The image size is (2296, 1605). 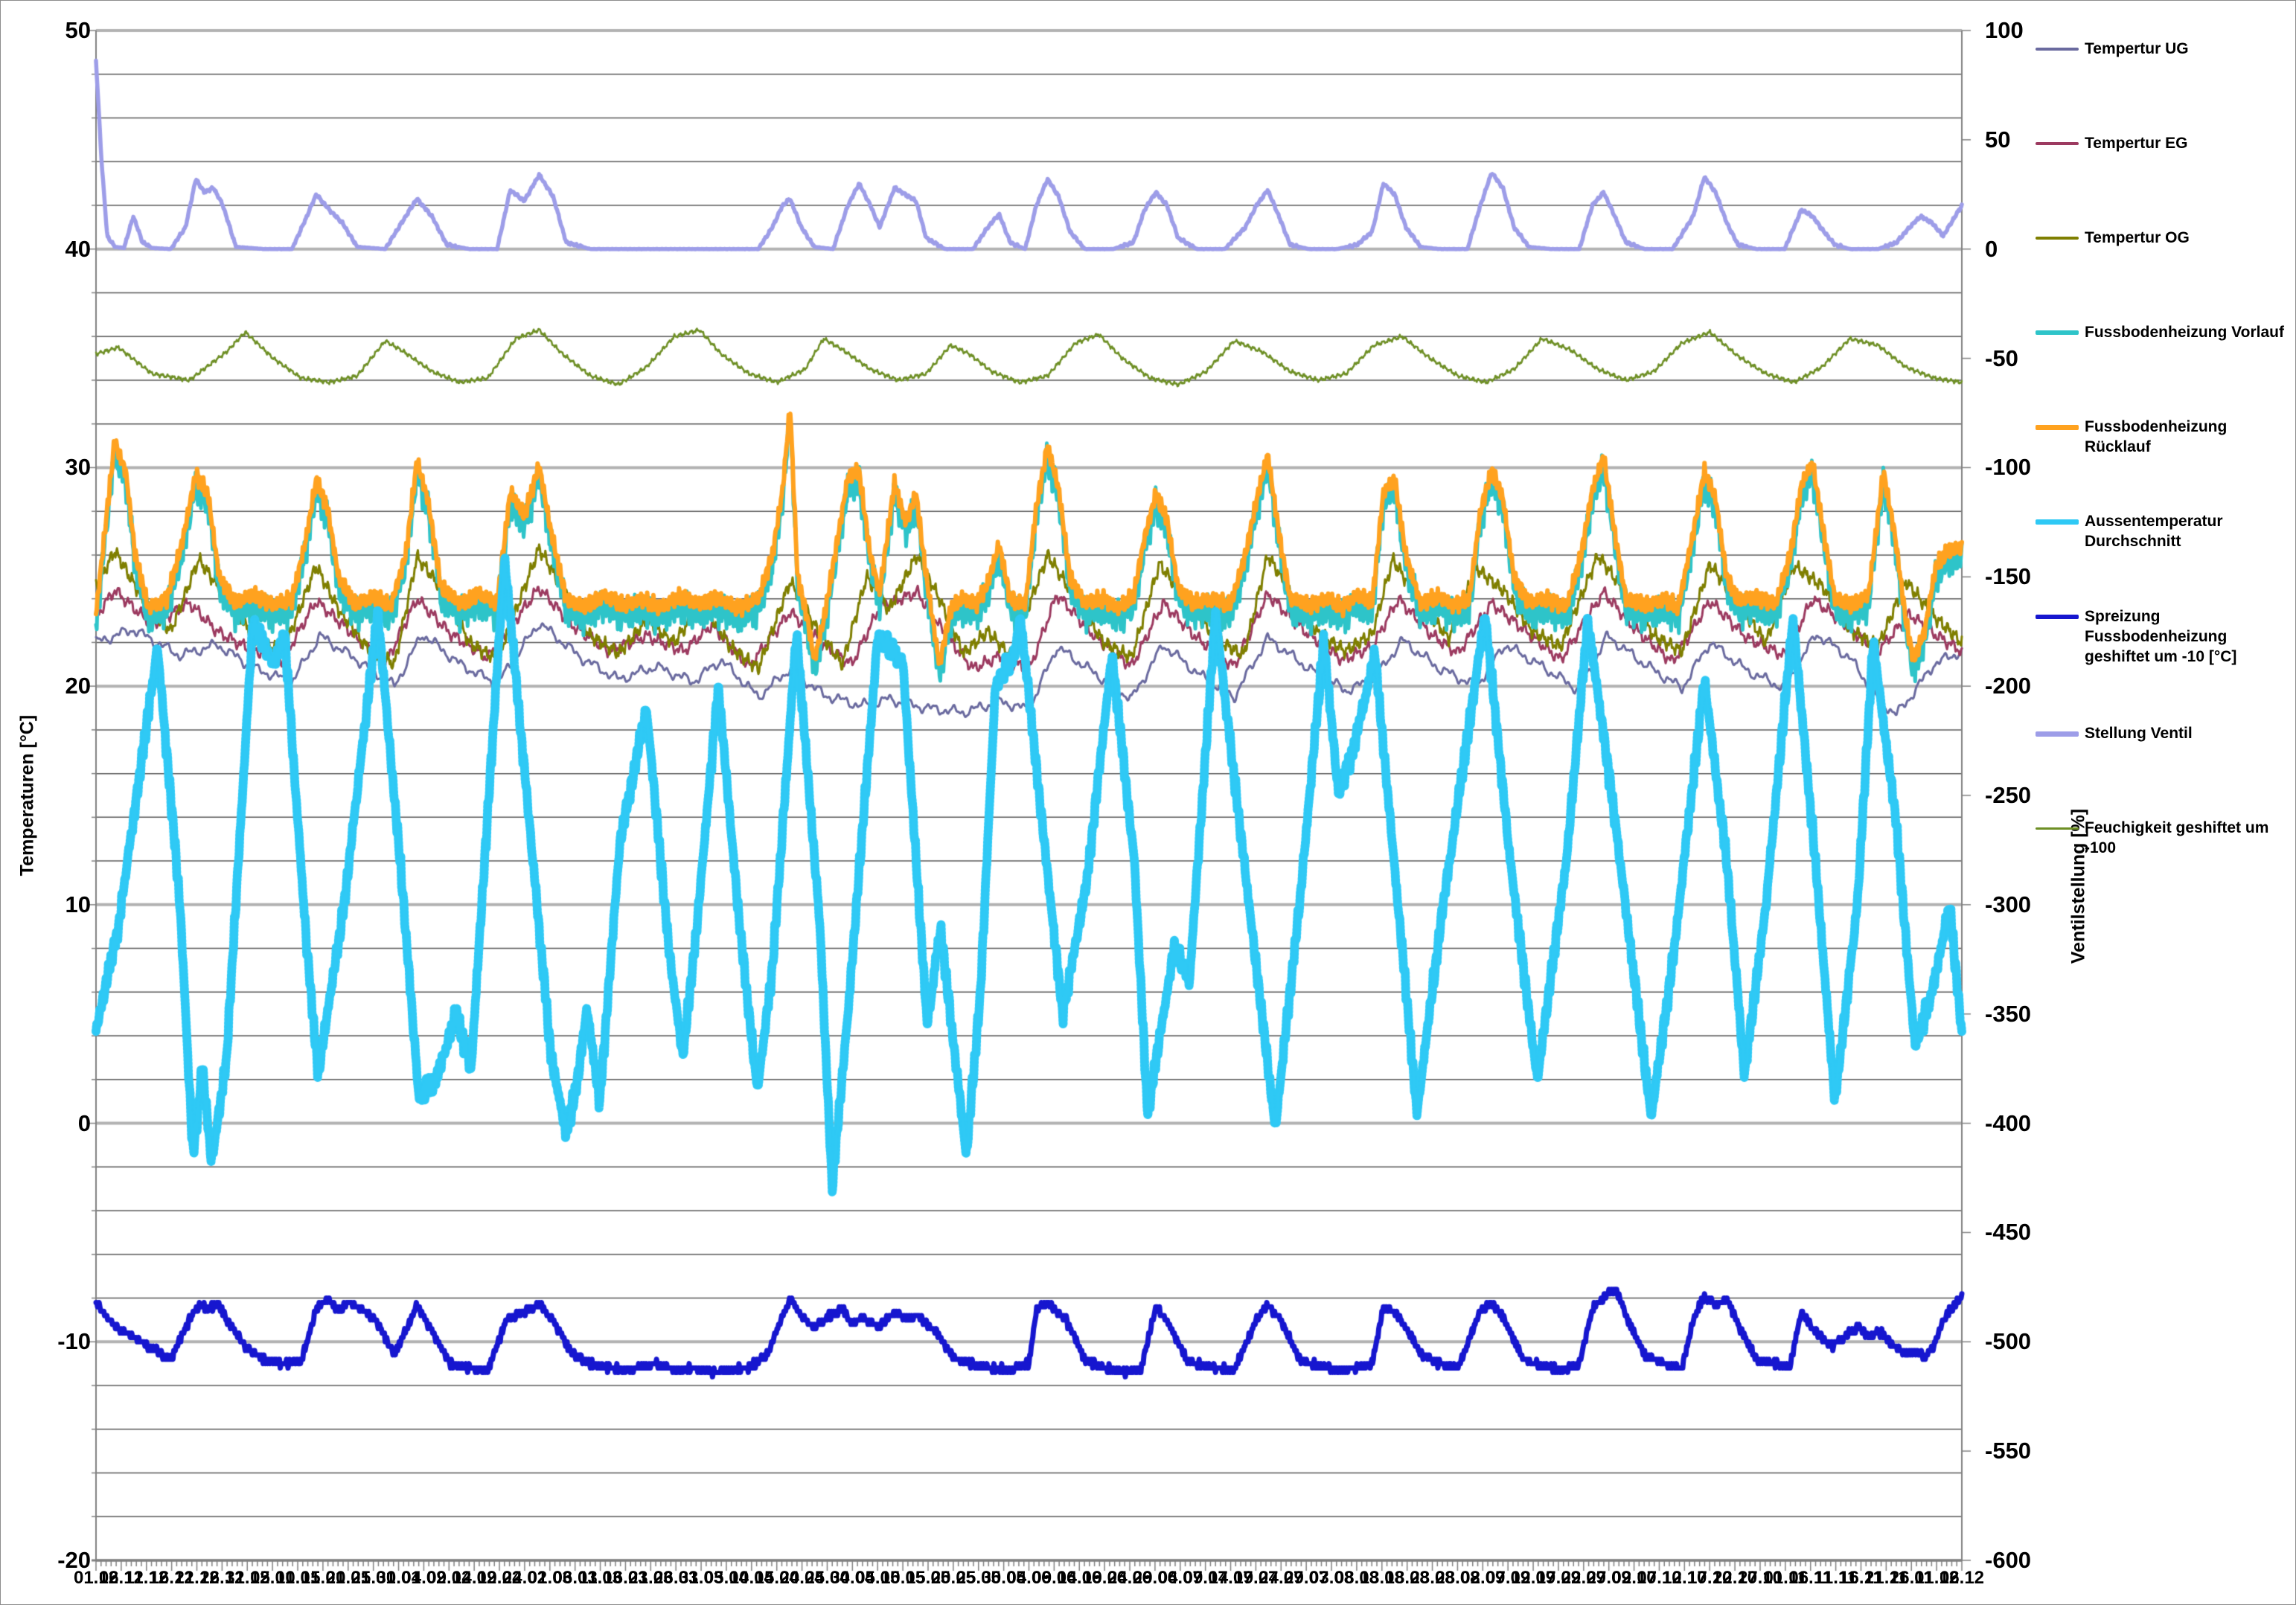 What do you see at coordinates (2008, 686) in the screenshot?
I see `right-axis-tick: -200` at bounding box center [2008, 686].